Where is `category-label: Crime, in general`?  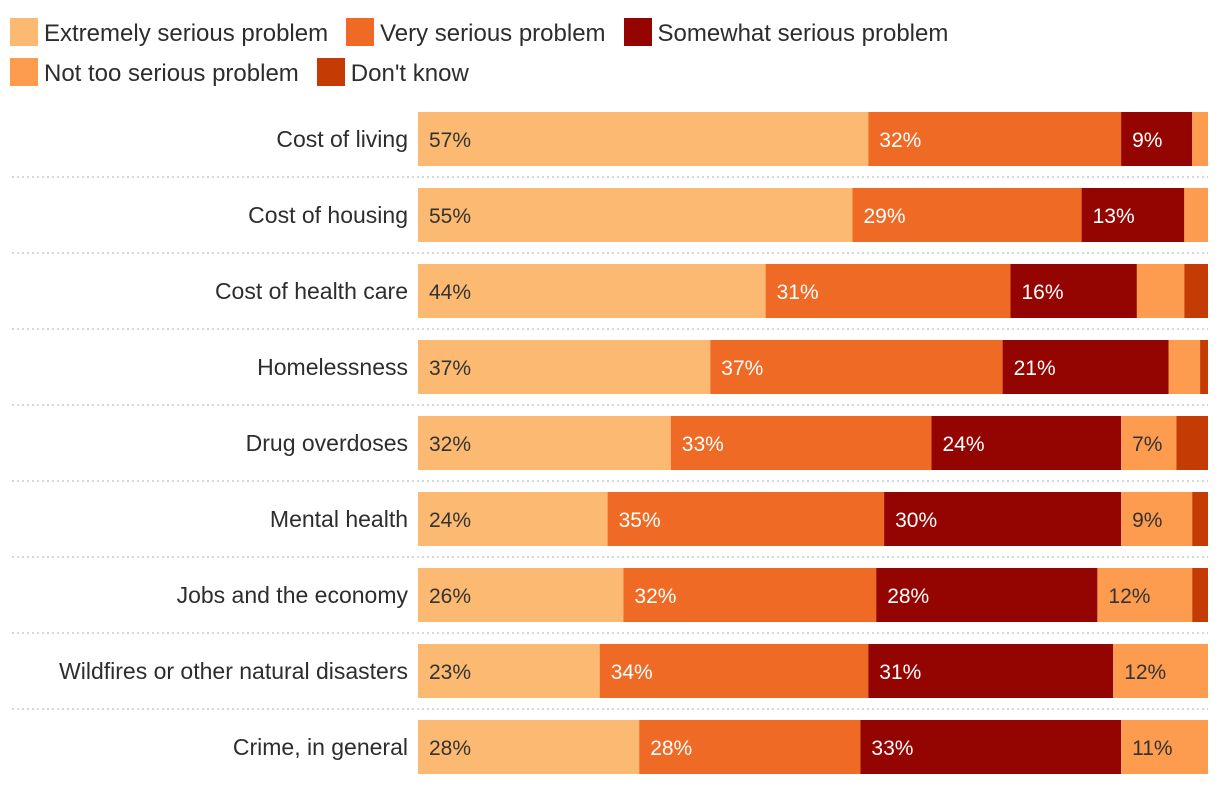 category-label: Crime, in general is located at coordinates (320, 747).